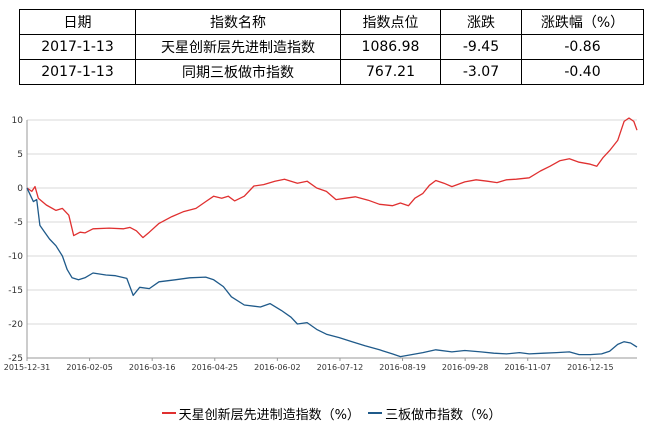 The width and height of the screenshot is (663, 432). I want to click on legend-label: 天星创新层先进制造指数（%）, so click(269, 415).